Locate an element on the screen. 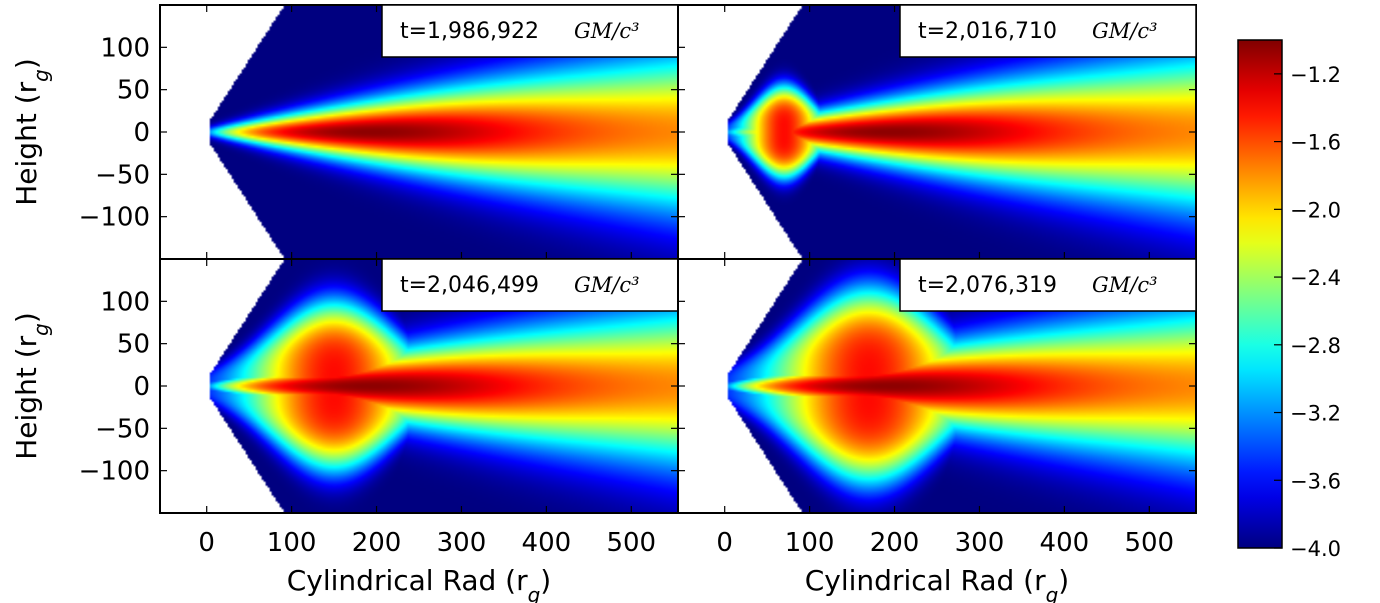 This screenshot has width=1380, height=603. time-annotation: t=1,986,922 GM/c³ is located at coordinates (530, 31).